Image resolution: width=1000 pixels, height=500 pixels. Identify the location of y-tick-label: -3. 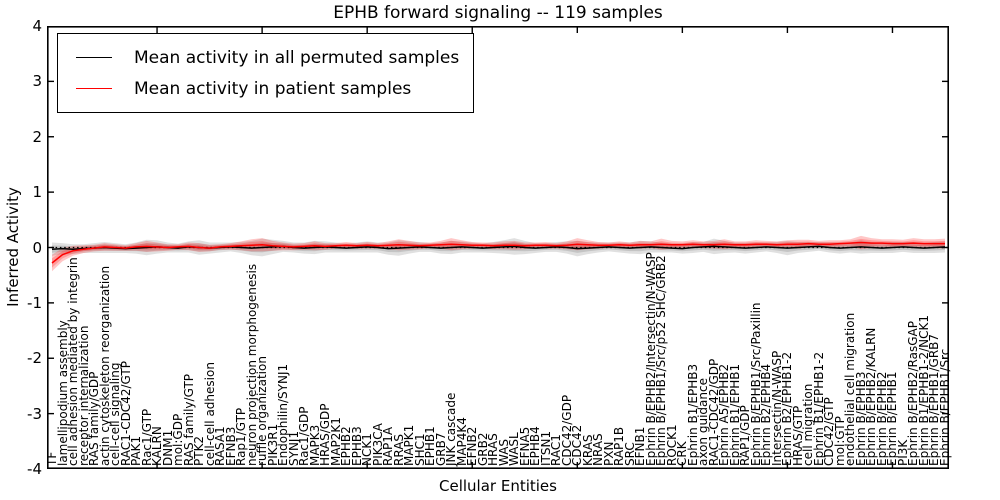
(34, 413).